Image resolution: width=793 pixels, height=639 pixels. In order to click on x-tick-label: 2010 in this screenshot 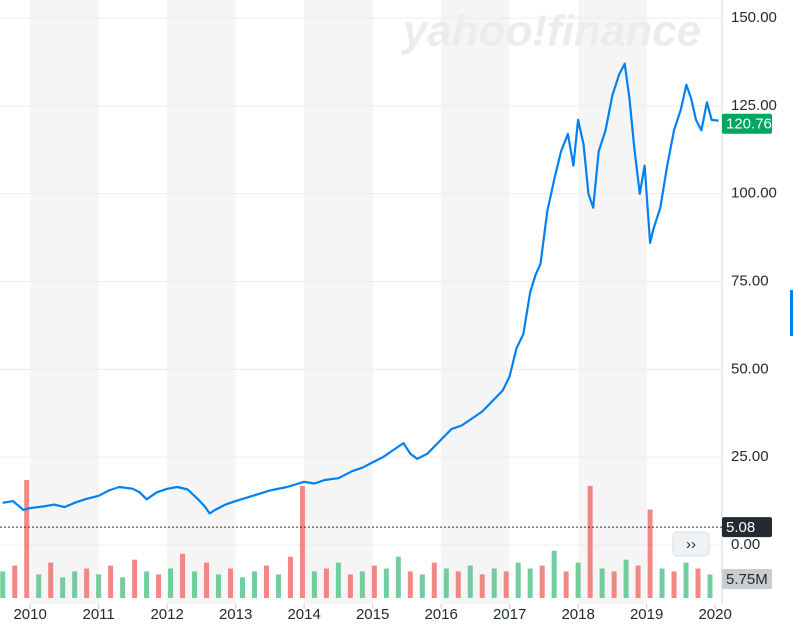, I will do `click(29, 614)`.